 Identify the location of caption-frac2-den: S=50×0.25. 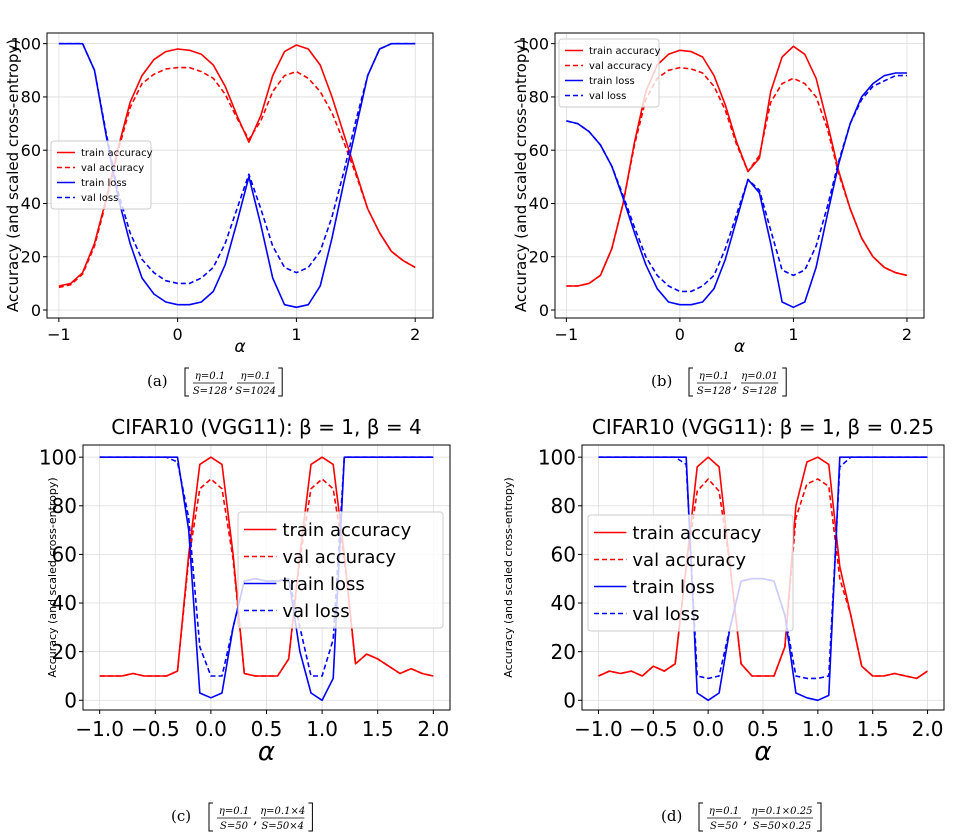
(782, 826).